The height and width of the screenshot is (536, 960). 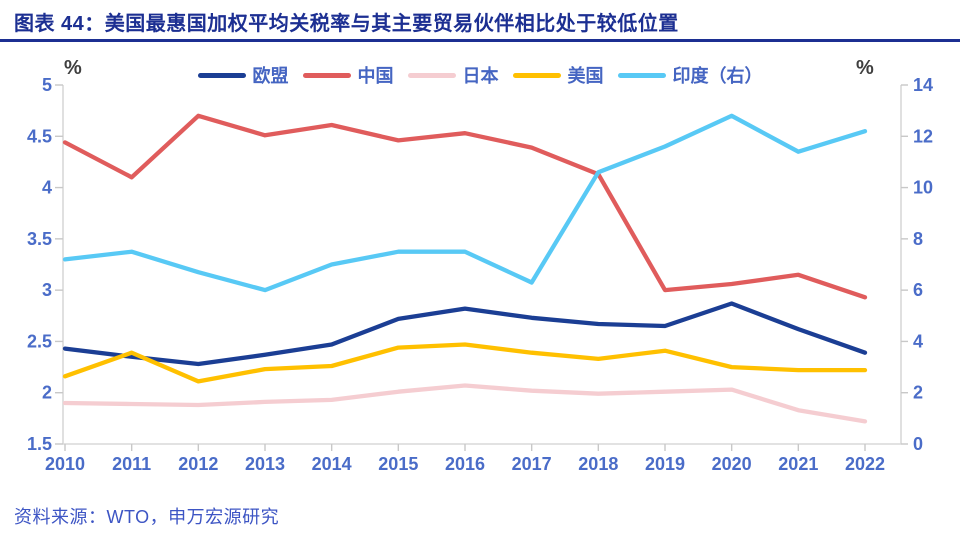 What do you see at coordinates (923, 85) in the screenshot?
I see `right-axis-tick-label: 14` at bounding box center [923, 85].